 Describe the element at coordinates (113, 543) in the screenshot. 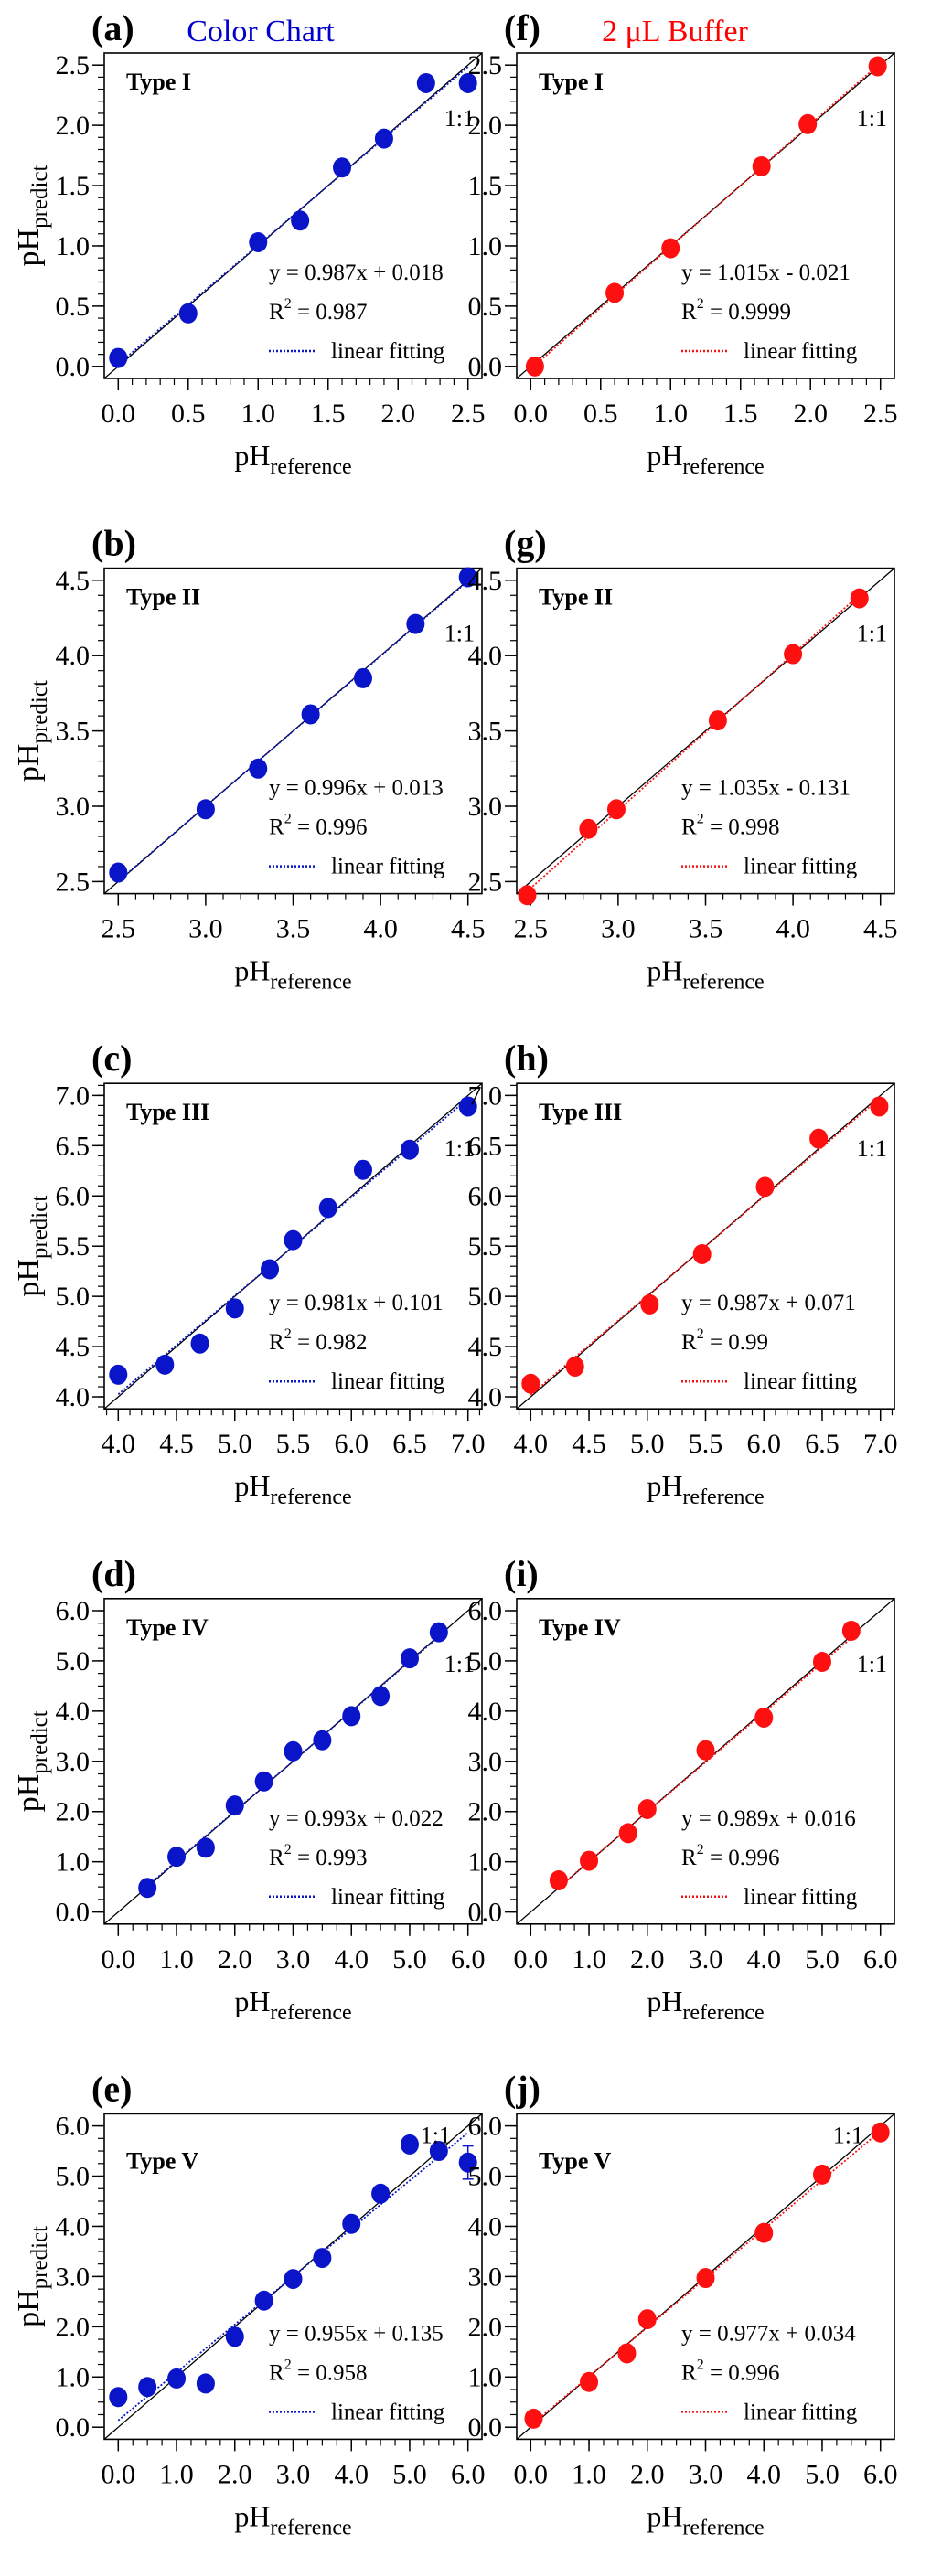

I see `panel-label: (b)` at that location.